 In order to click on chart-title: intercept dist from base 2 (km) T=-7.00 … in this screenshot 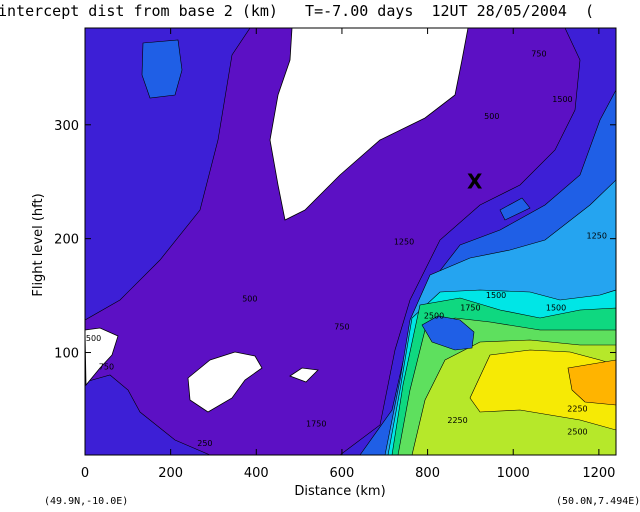, I will do `click(297, 11)`.